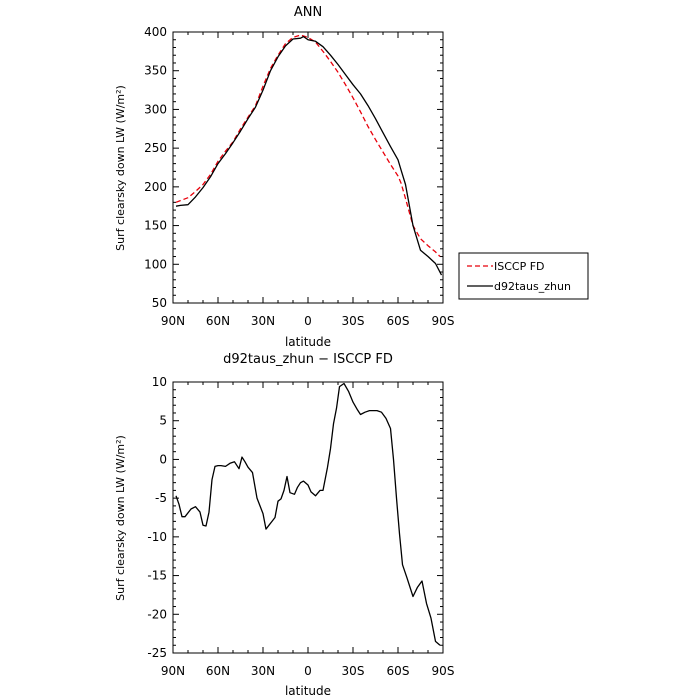 The width and height of the screenshot is (700, 700). What do you see at coordinates (155, 109) in the screenshot?
I see `y-tick-label: 300` at bounding box center [155, 109].